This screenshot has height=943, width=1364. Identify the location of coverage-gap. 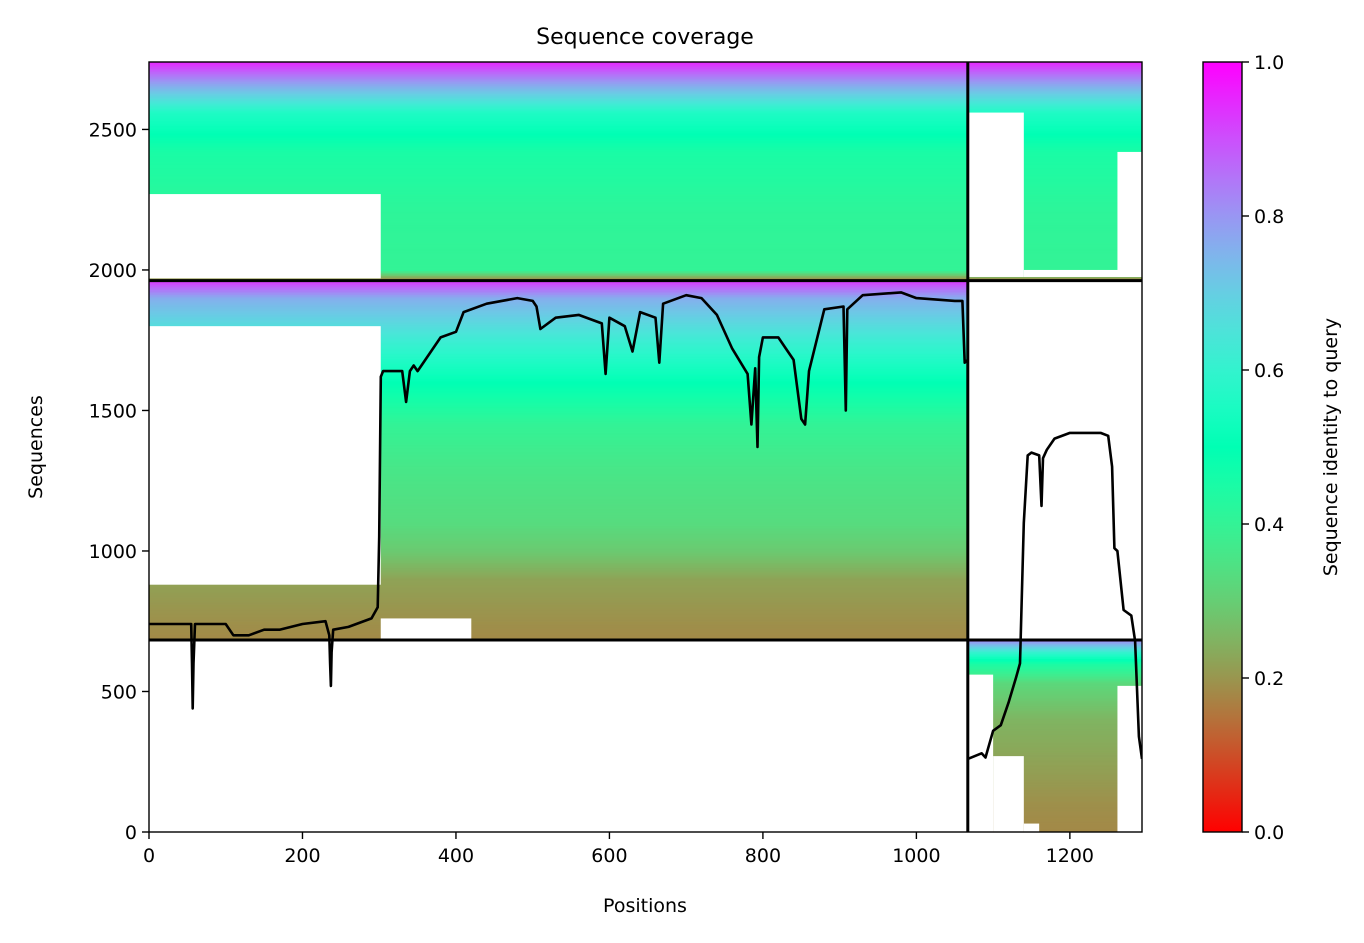
(1082, 273).